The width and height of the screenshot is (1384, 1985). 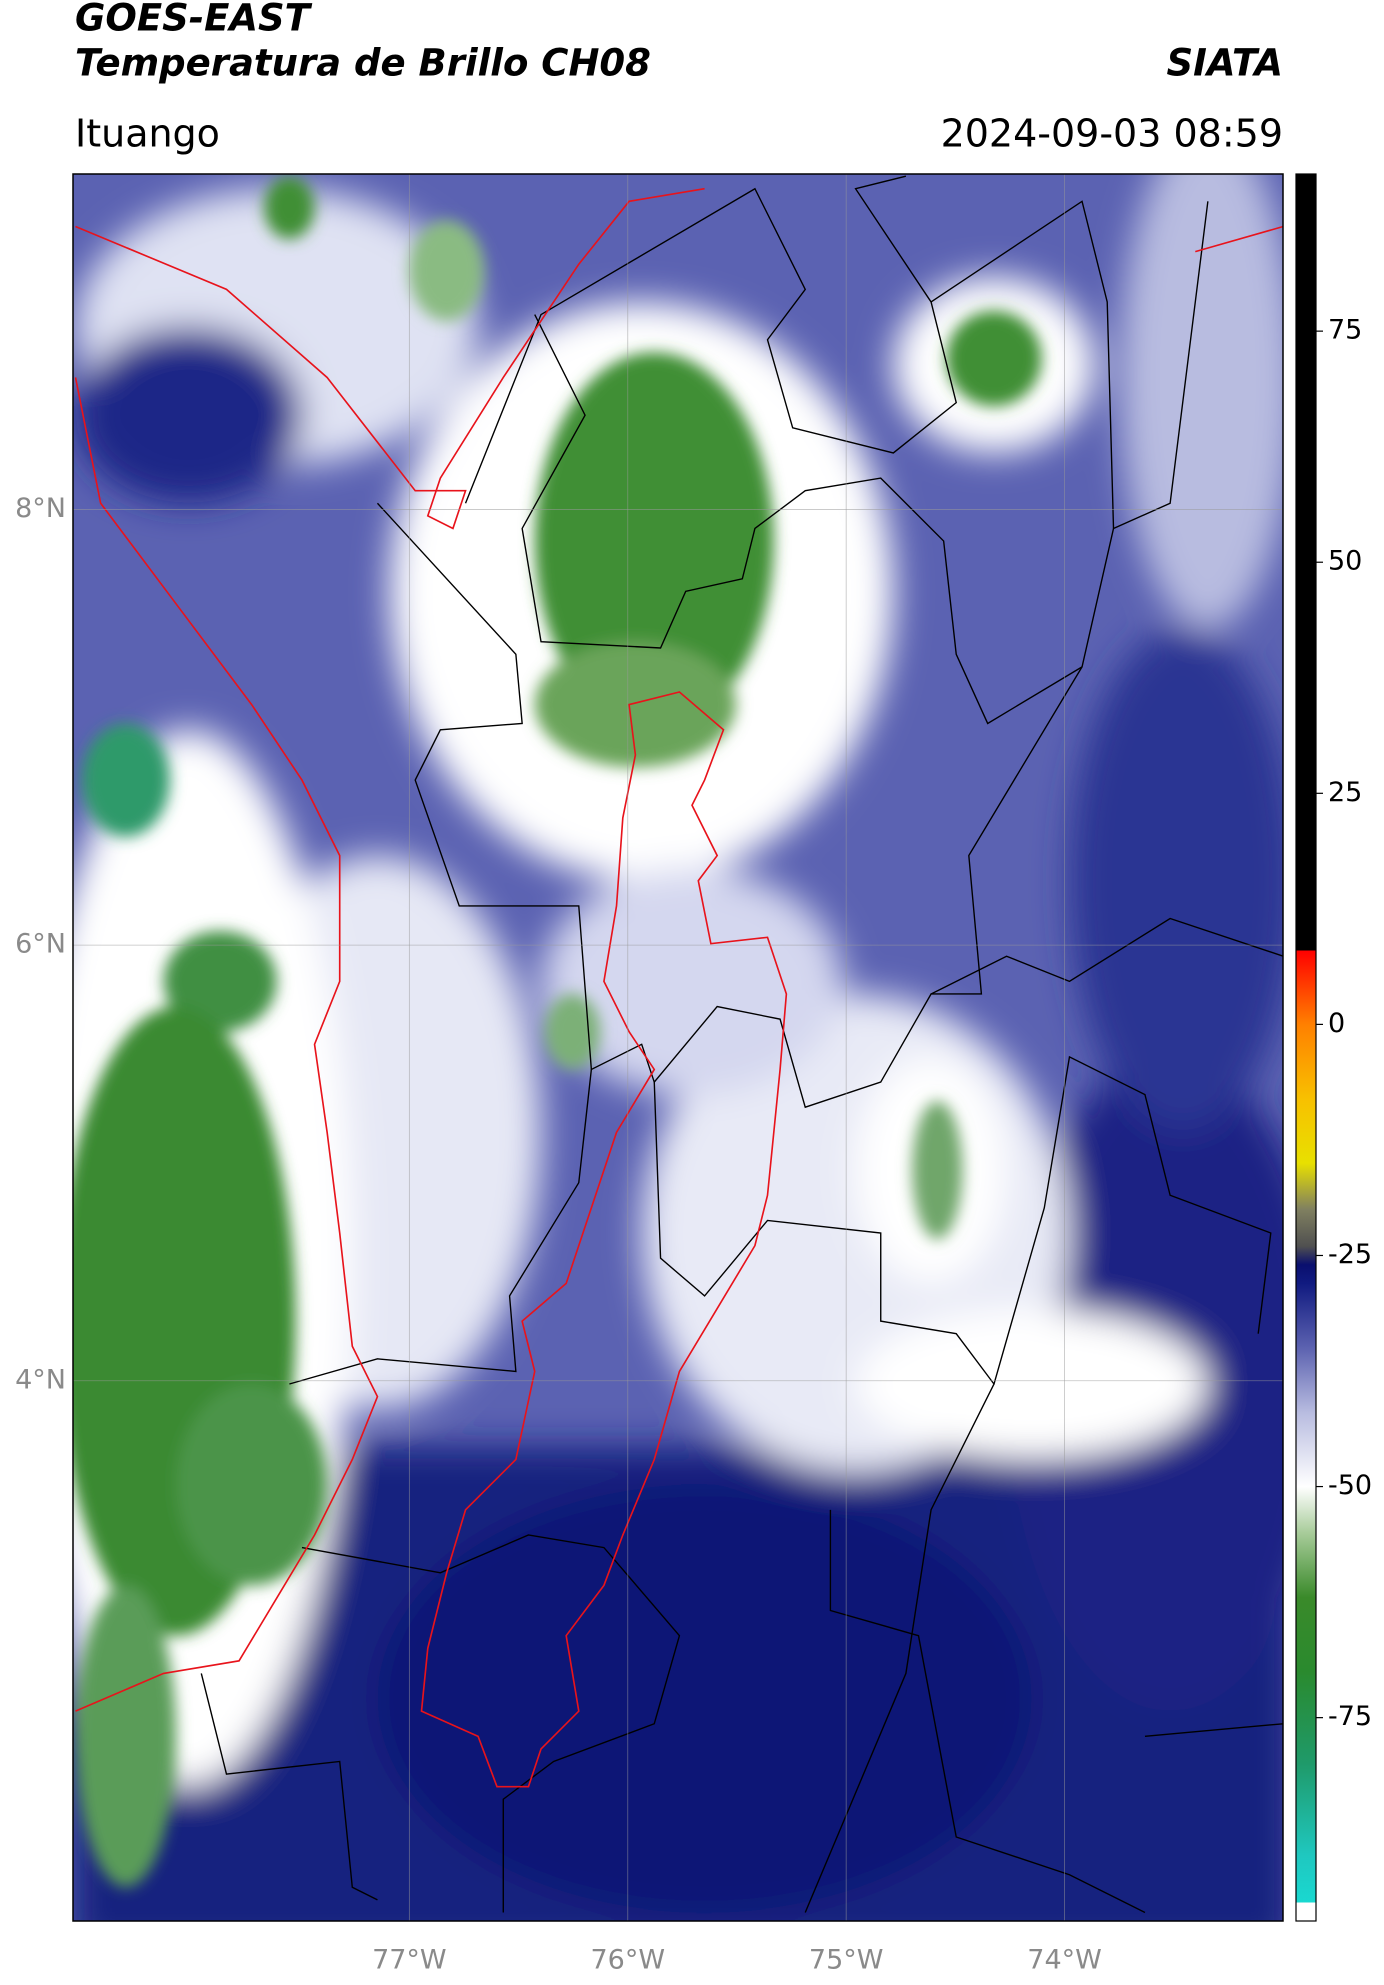 I want to click on colorbar-tick-label: 50, so click(x=1345, y=561).